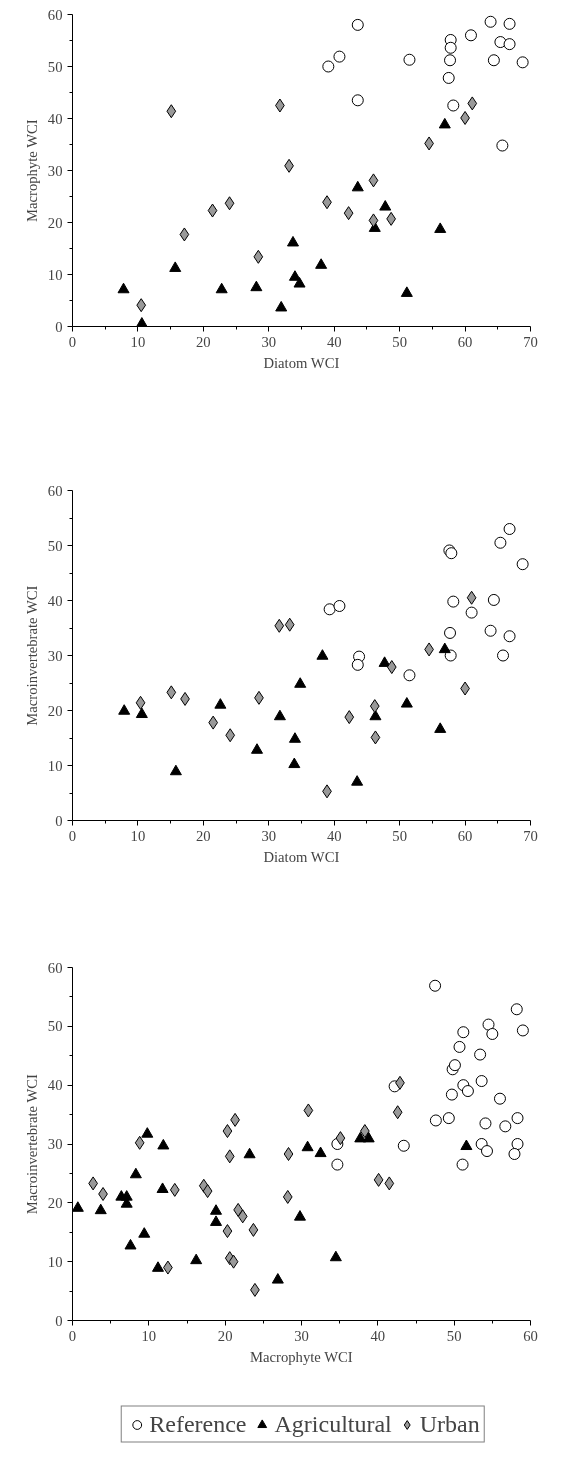 The image size is (561, 1472). Describe the element at coordinates (72, 341) in the screenshot. I see `x-tick-label: 0` at that location.